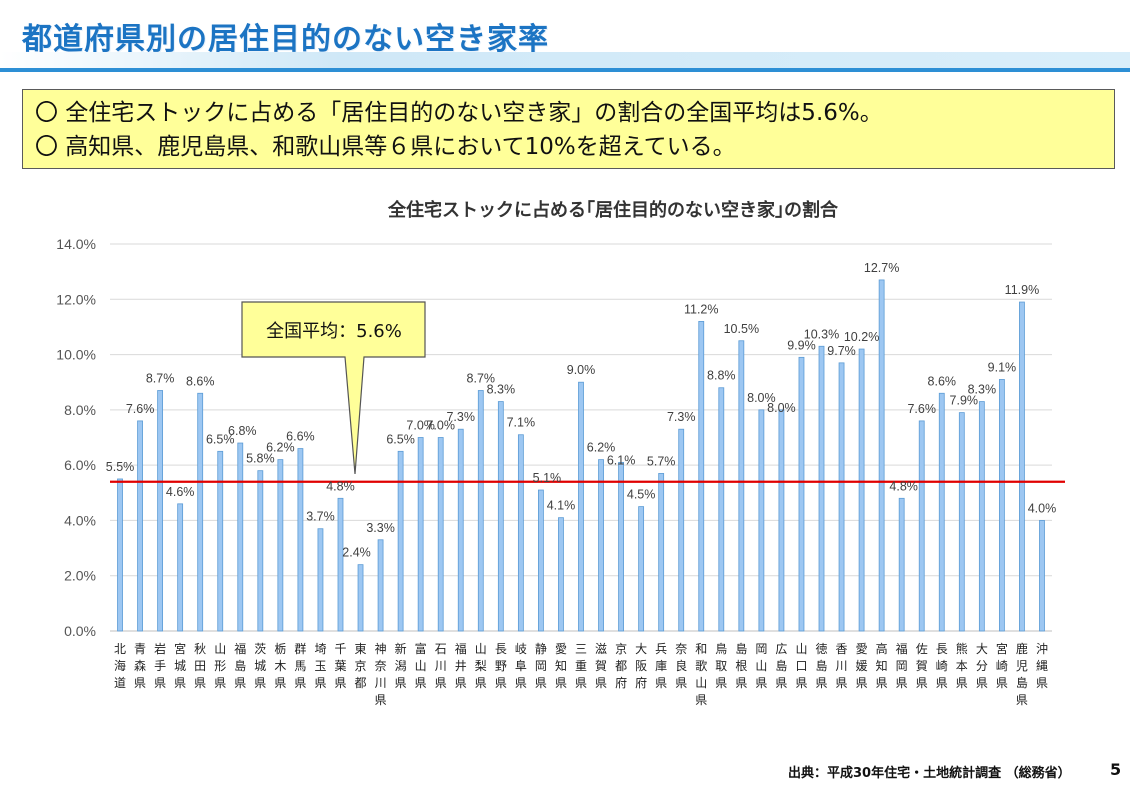 This screenshot has width=1130, height=790. Describe the element at coordinates (721, 648) in the screenshot. I see `category-label: 鳥` at that location.